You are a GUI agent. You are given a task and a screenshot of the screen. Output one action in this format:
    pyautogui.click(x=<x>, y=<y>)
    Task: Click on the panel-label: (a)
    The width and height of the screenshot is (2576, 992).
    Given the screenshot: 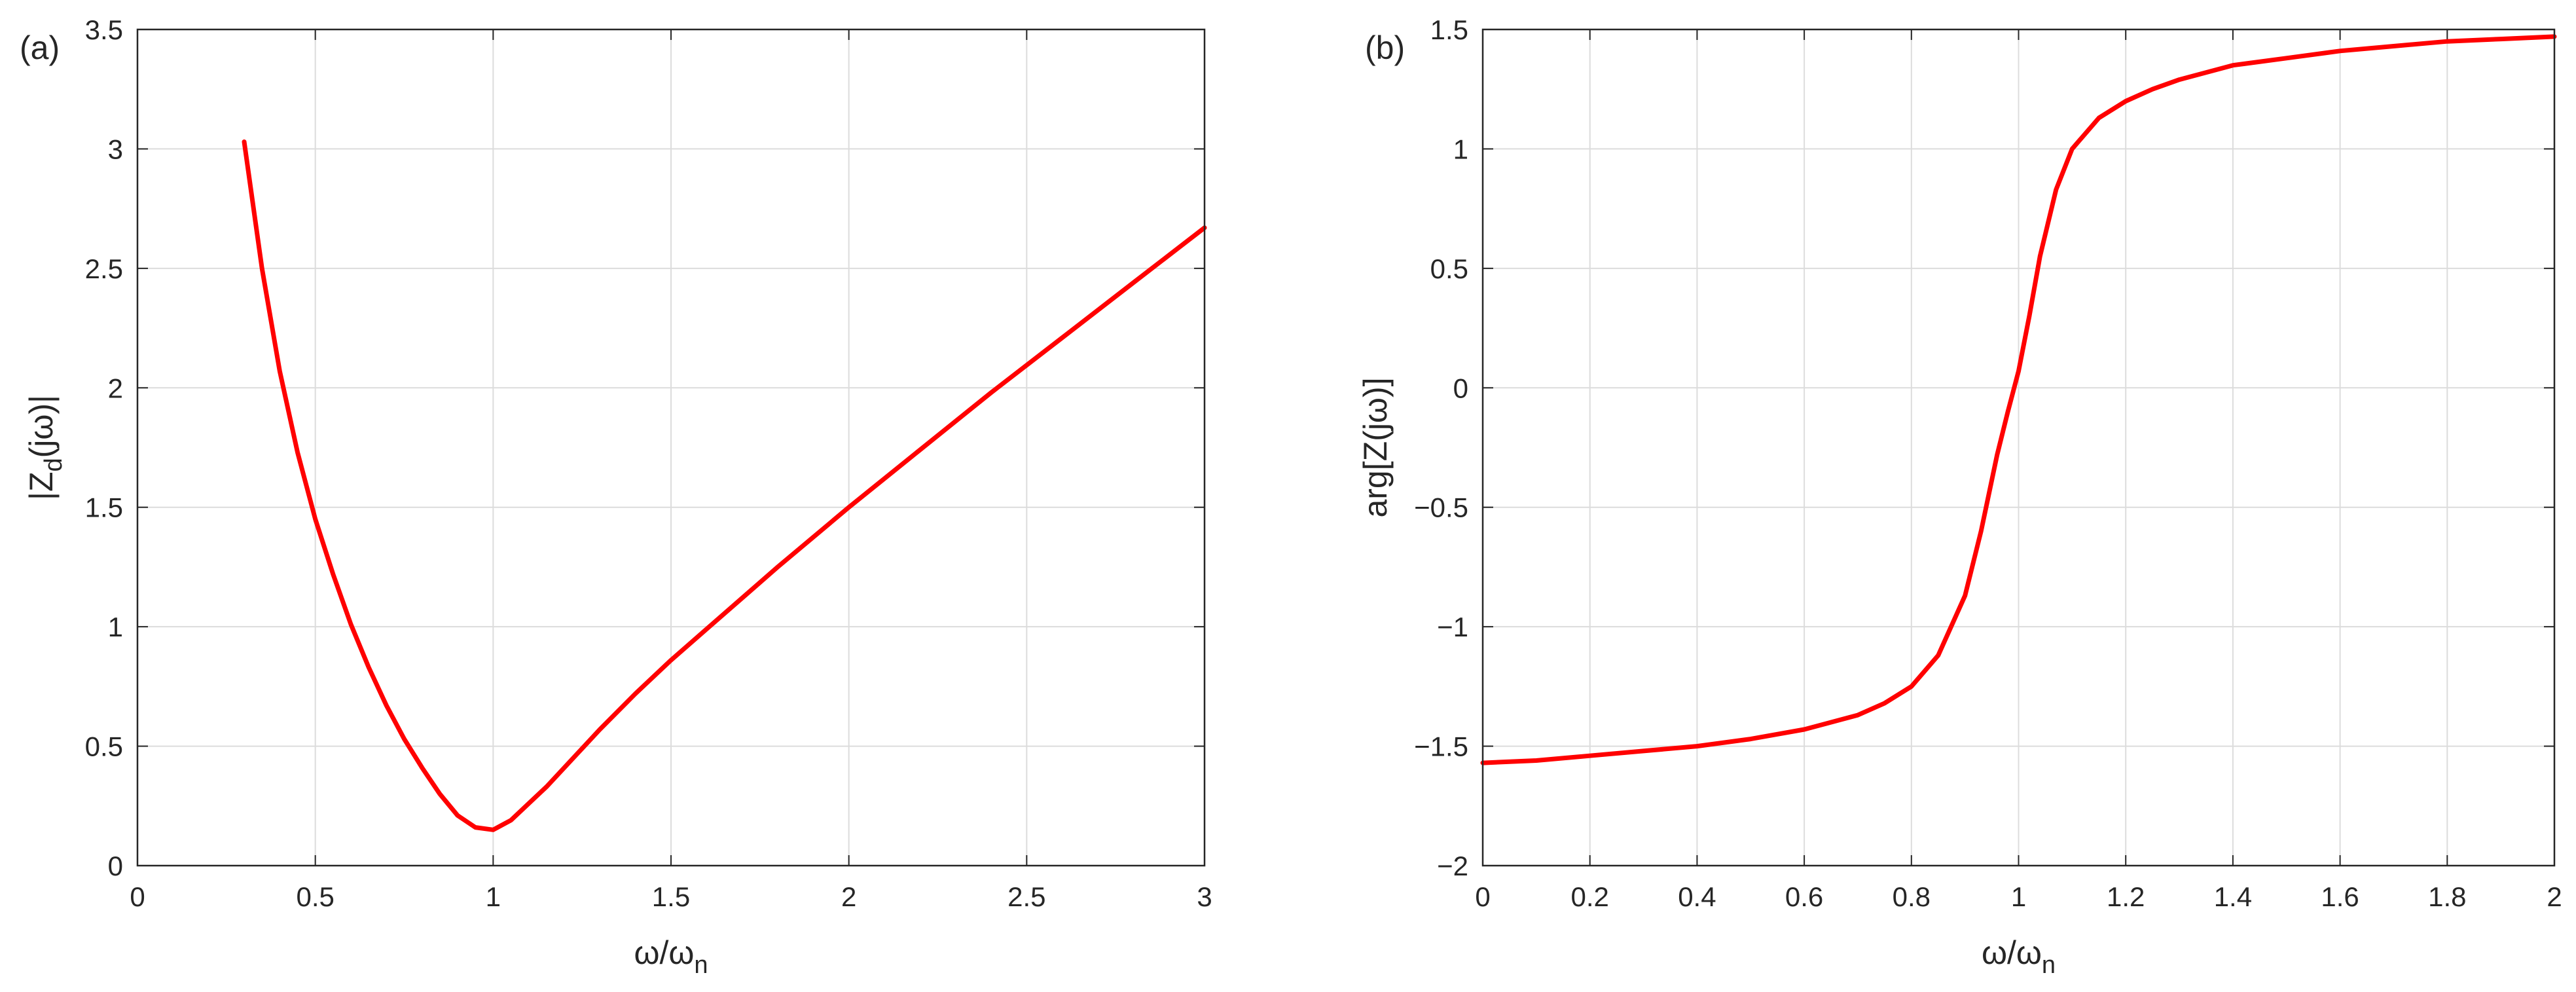 What is the action you would take?
    pyautogui.click(x=40, y=47)
    